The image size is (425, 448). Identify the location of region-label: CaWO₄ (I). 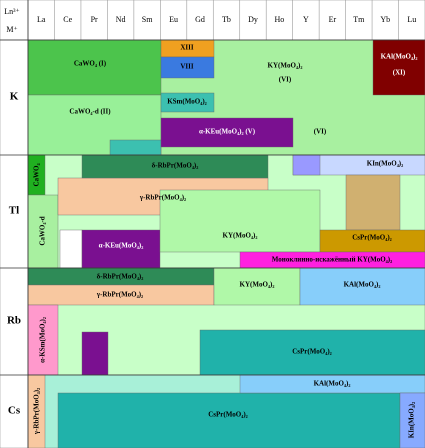
(90, 64).